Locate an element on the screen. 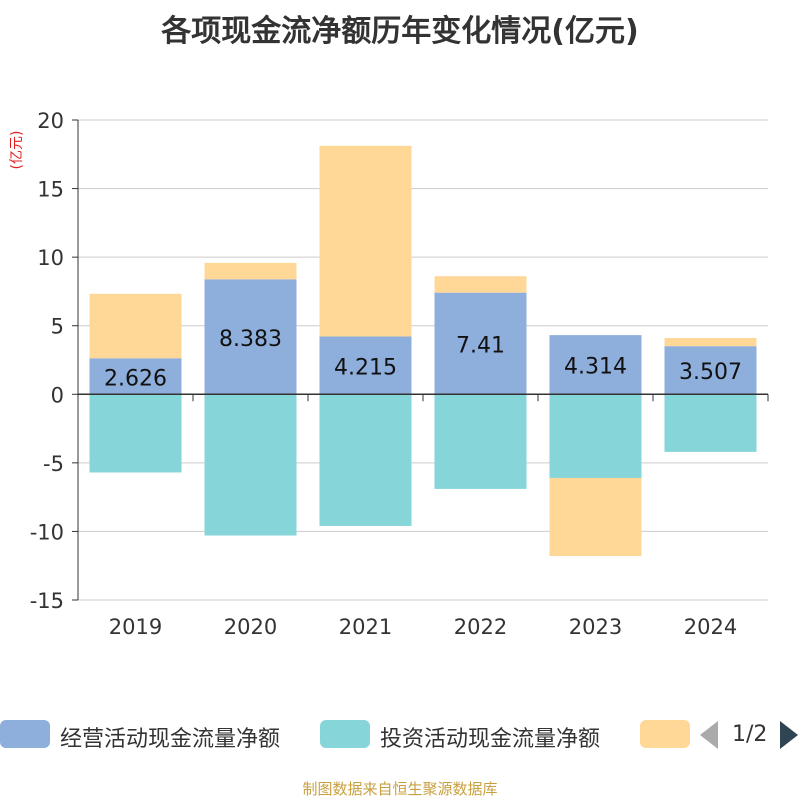 This screenshot has width=800, height=800. legend-swatch-financing is located at coordinates (665, 734).